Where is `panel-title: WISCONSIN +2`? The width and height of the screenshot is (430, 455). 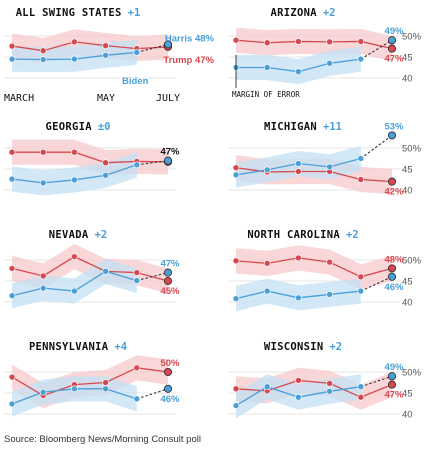 panel-title: WISCONSIN +2 is located at coordinates (303, 347).